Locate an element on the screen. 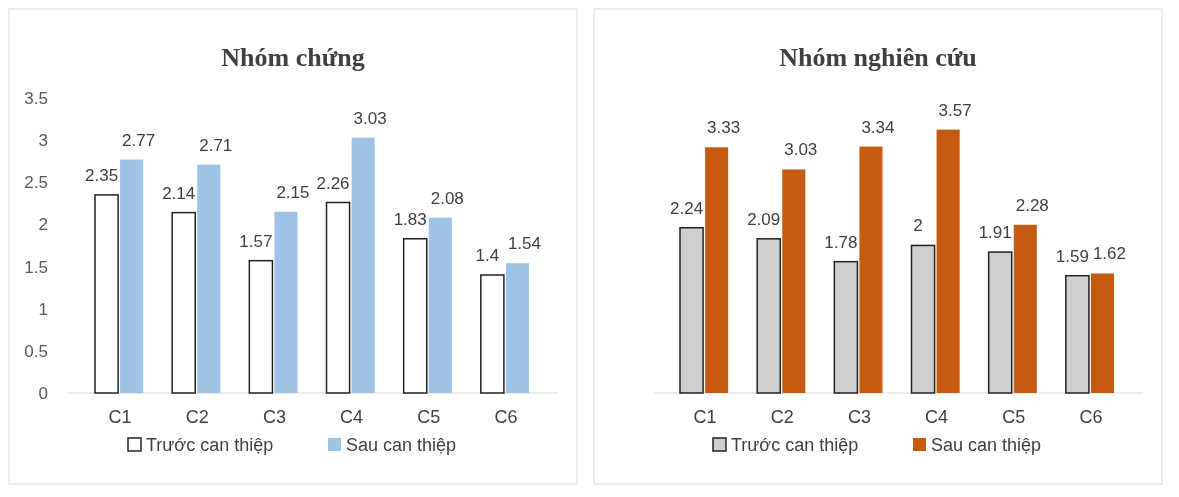 The height and width of the screenshot is (497, 1179). data-label: 2.71 is located at coordinates (216, 145).